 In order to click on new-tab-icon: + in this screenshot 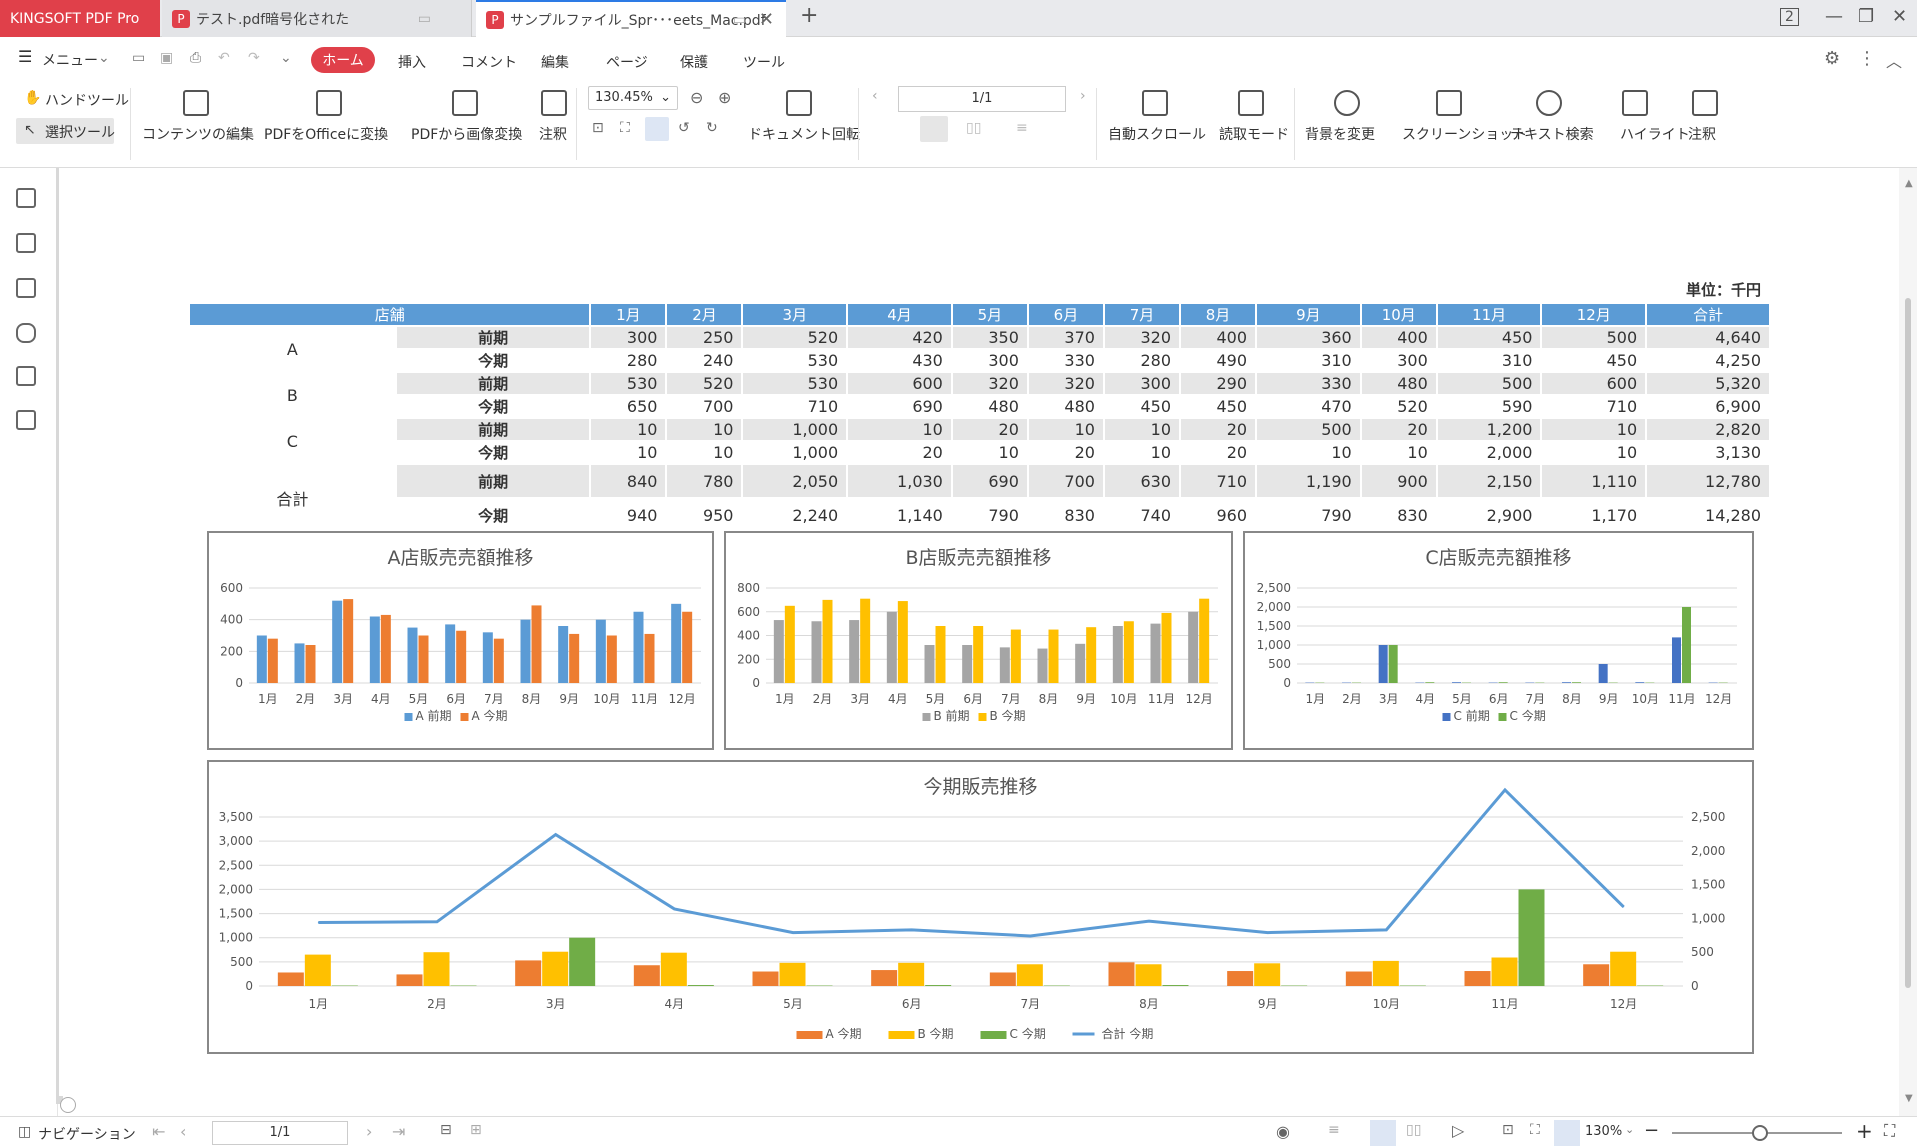, I will do `click(809, 15)`.